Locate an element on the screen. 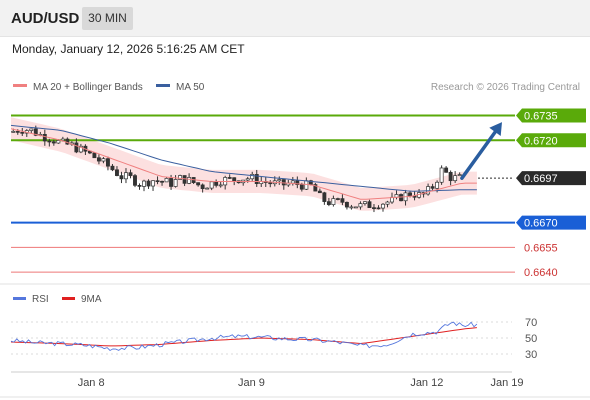 This screenshot has height=400, width=590. level-label: 0.6640 is located at coordinates (541, 273).